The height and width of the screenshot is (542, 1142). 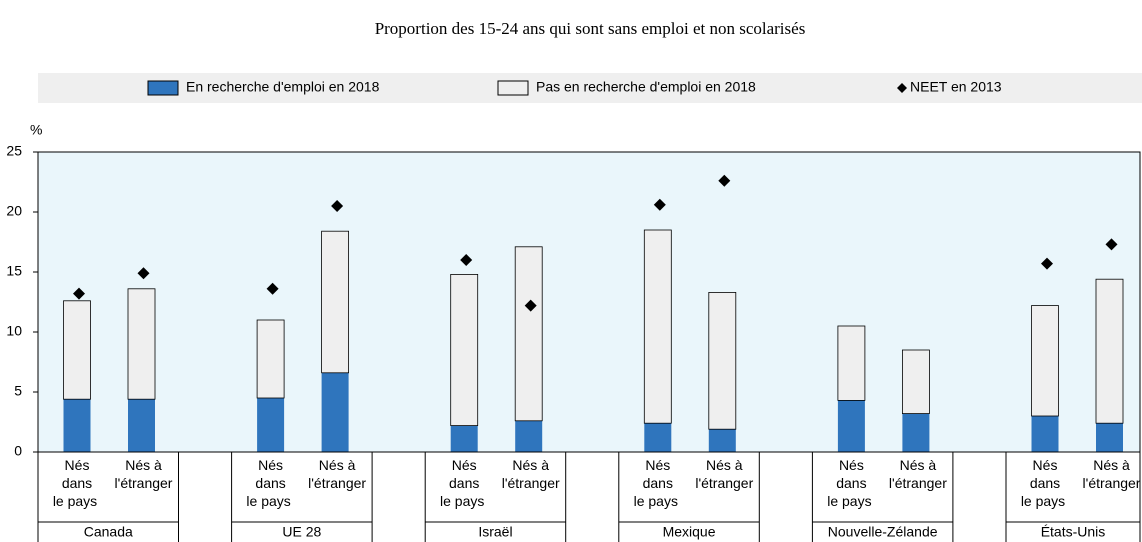 I want to click on legend-label: En recherche d'emploi en 2018, so click(x=283, y=87).